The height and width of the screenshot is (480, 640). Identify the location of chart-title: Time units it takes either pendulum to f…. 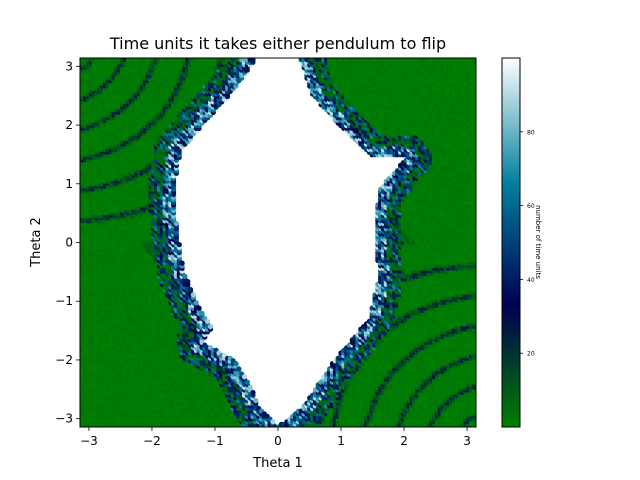
(277, 43).